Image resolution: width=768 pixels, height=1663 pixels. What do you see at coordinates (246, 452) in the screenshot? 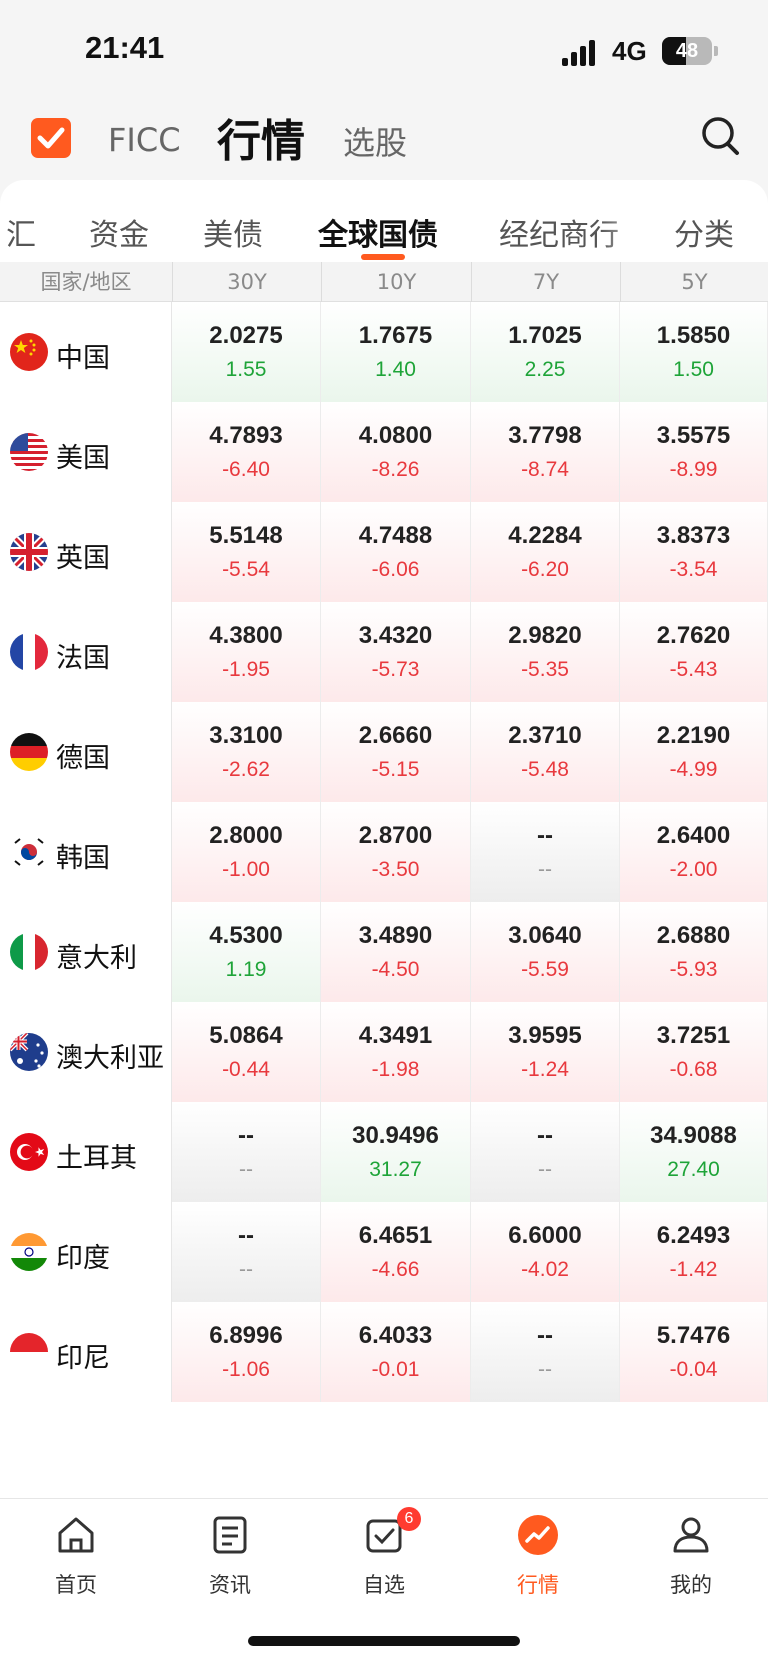
I see `yield-cell: 4.7893 -6.40` at bounding box center [246, 452].